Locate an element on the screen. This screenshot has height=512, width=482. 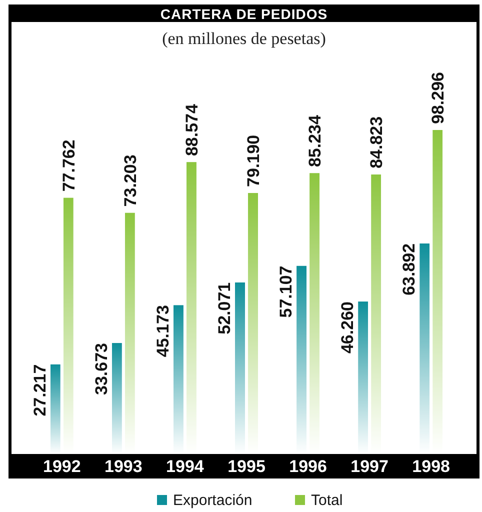
legend-label: Exportación is located at coordinates (212, 500).